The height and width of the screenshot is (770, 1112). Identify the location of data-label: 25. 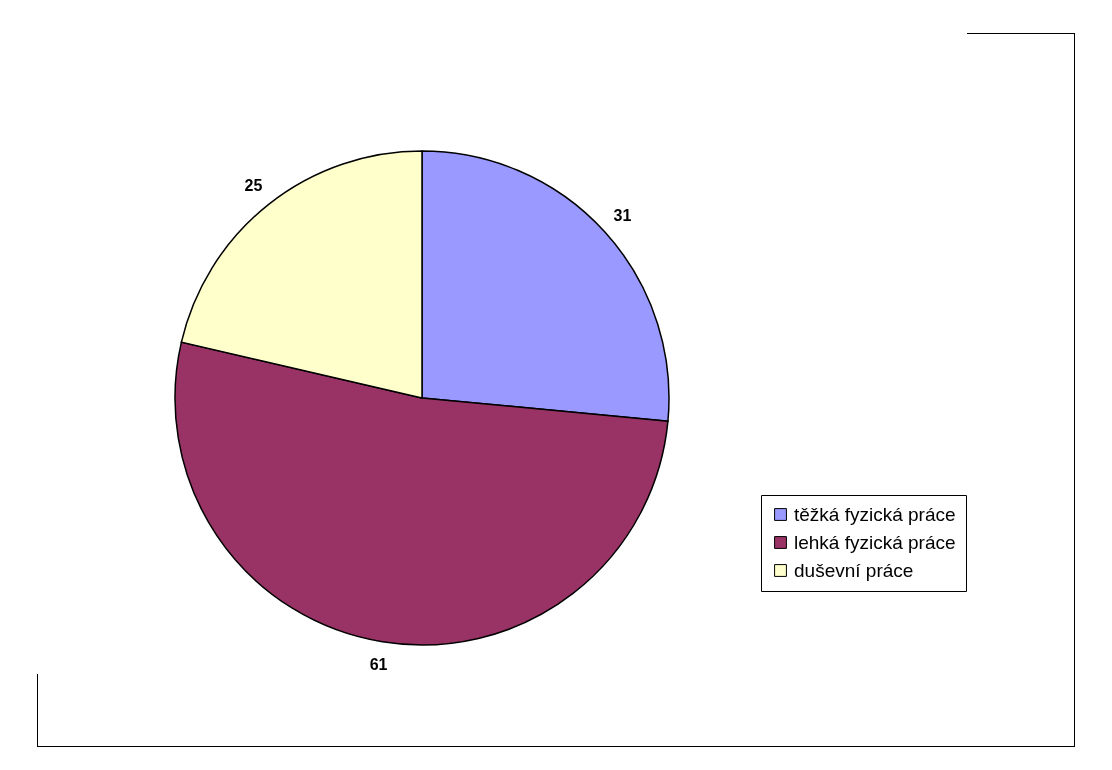
(253, 185).